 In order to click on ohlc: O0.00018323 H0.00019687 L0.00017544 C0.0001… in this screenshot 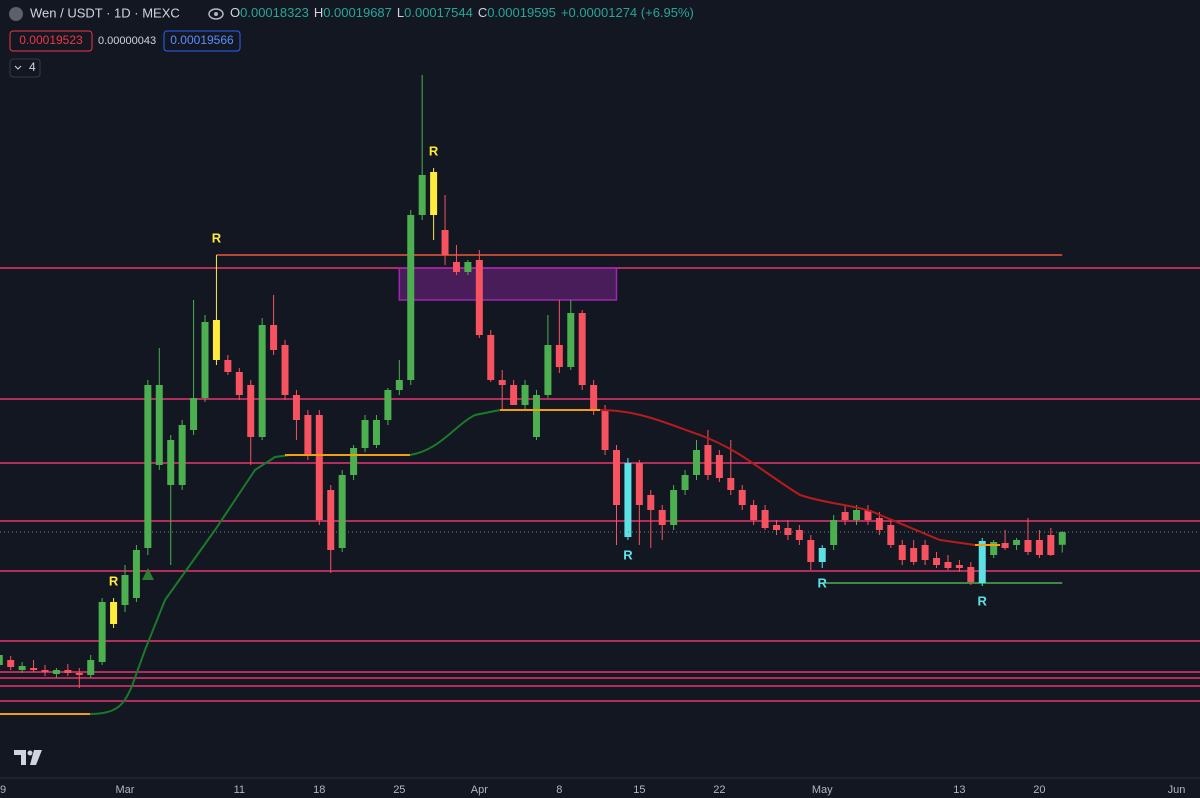, I will do `click(462, 12)`.